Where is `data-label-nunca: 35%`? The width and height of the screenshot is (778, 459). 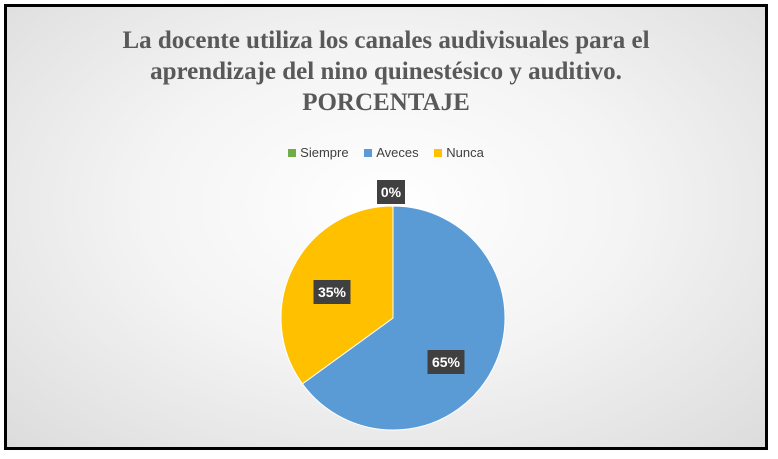 data-label-nunca: 35% is located at coordinates (332, 292).